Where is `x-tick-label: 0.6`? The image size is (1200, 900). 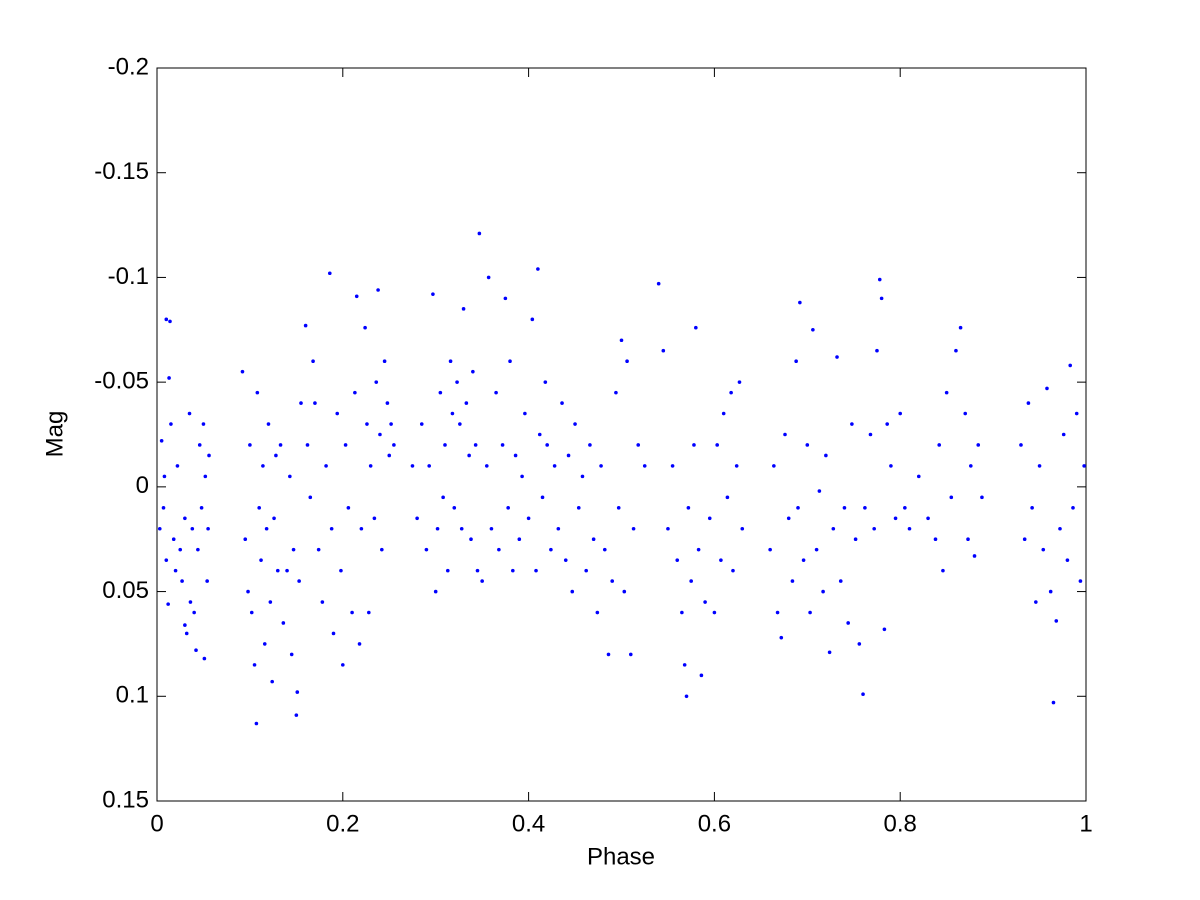 x-tick-label: 0.6 is located at coordinates (714, 823).